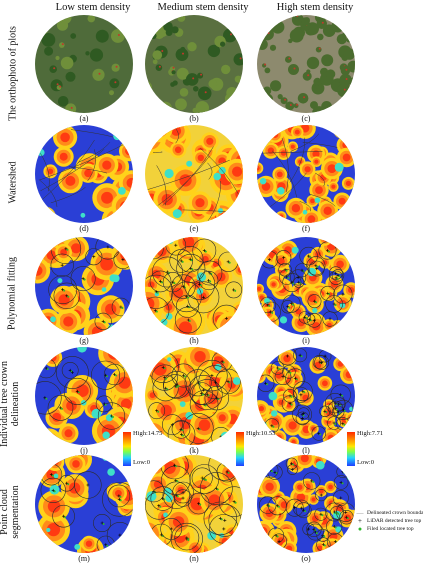  I want to click on panel-orthophoto-low, so click(84, 64).